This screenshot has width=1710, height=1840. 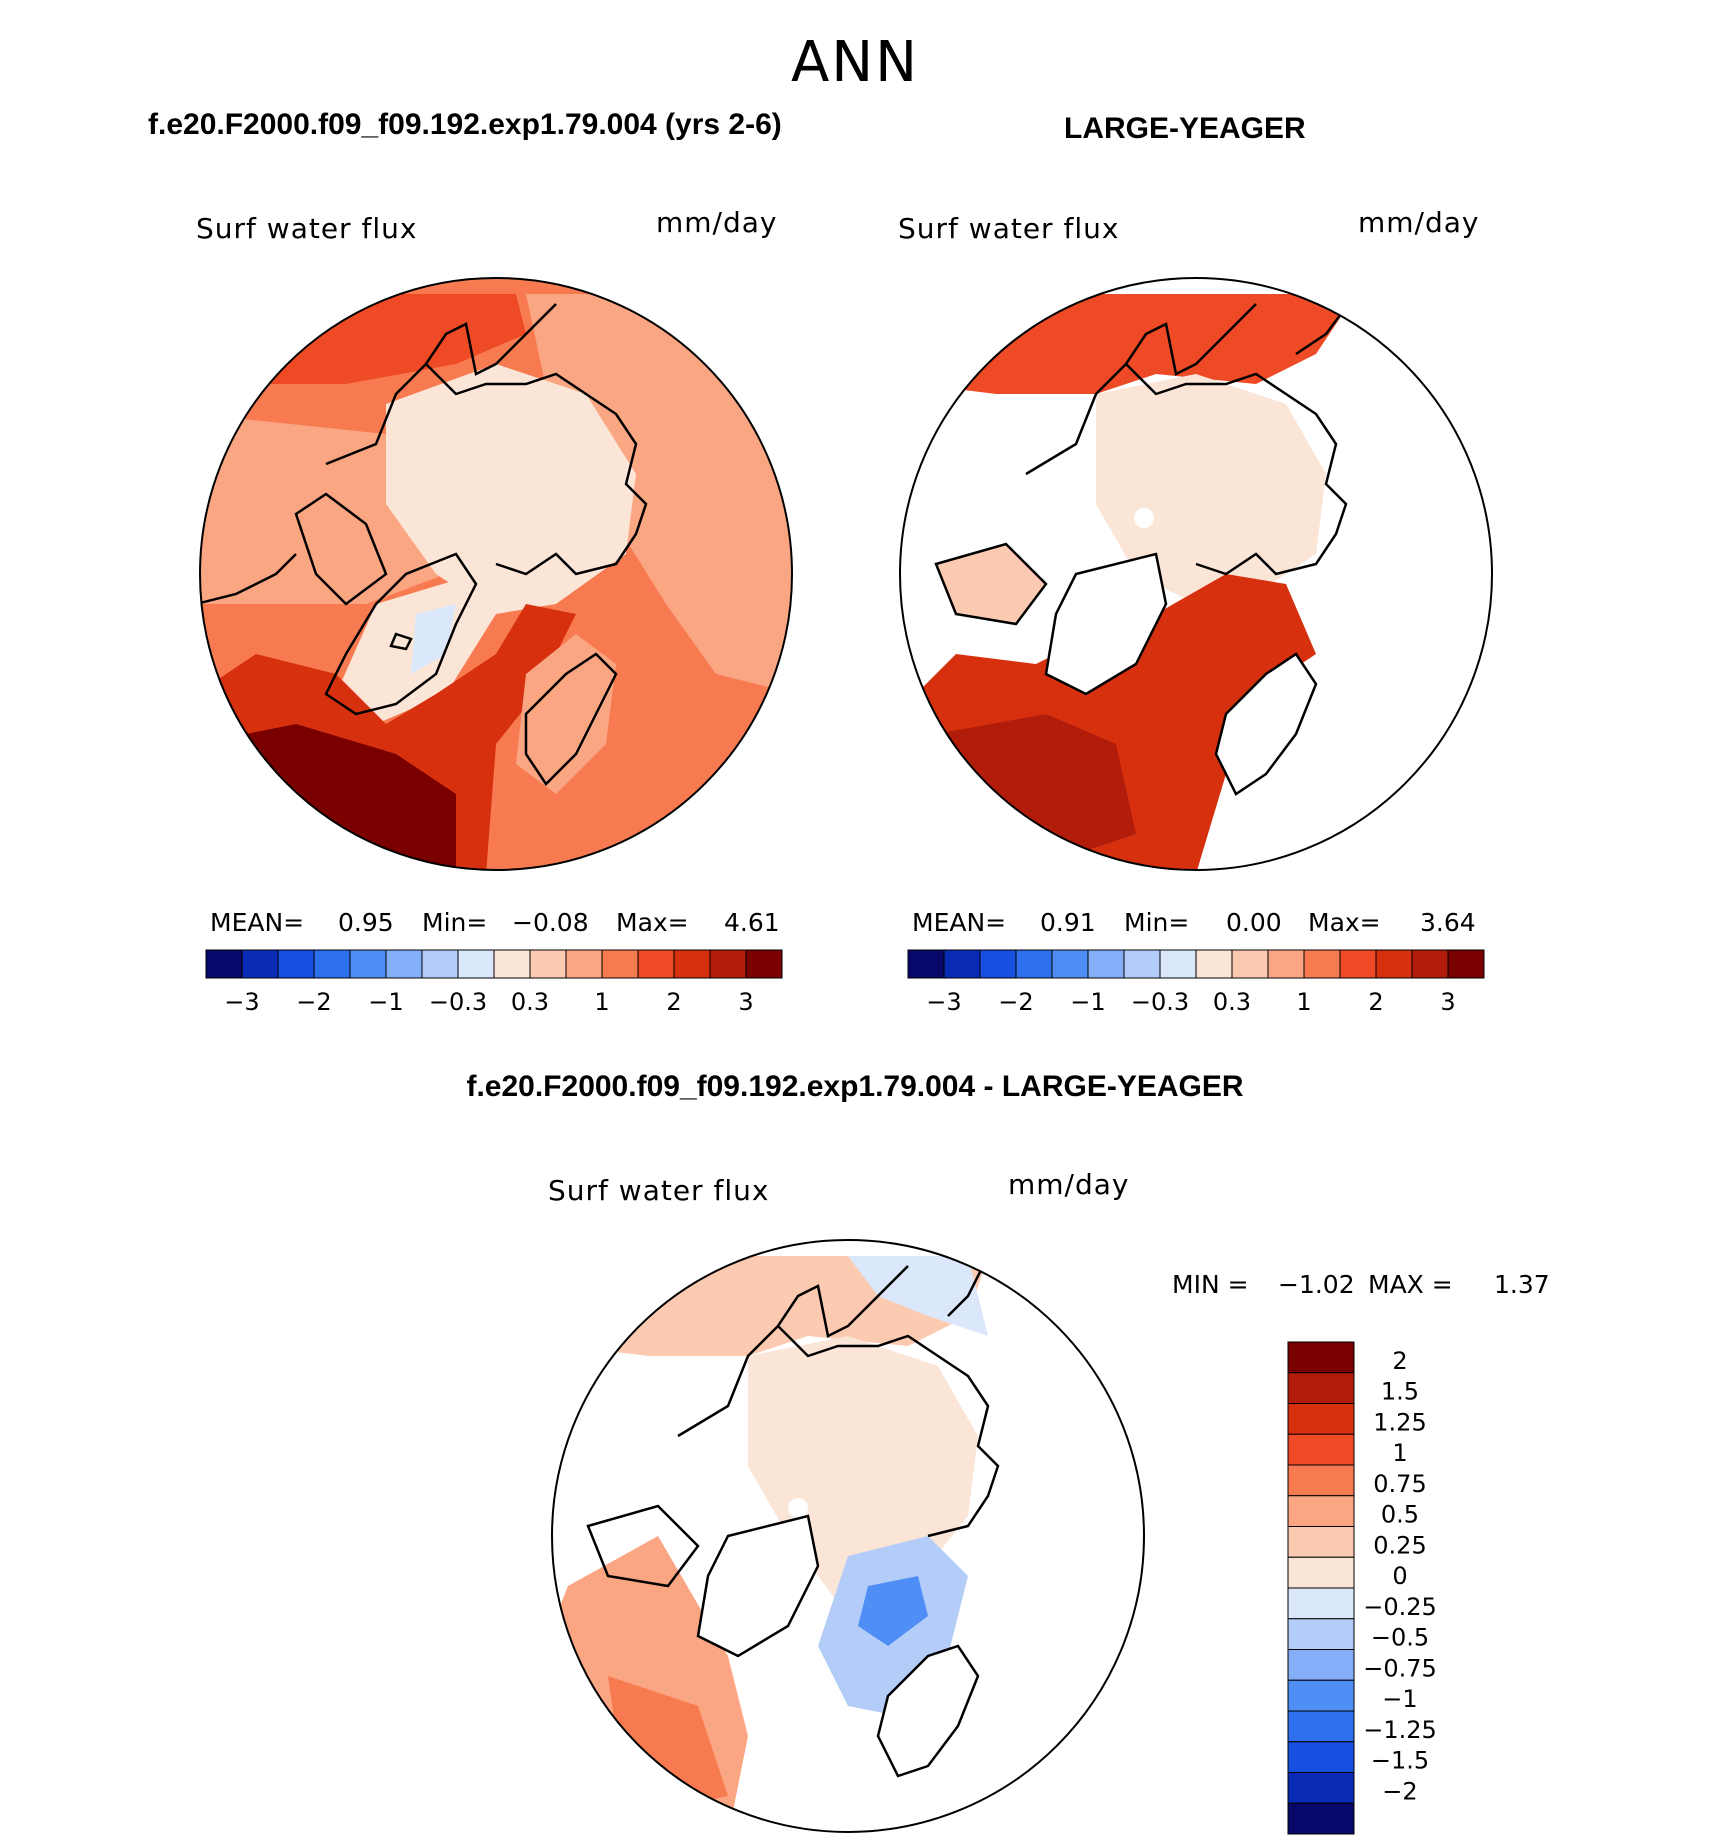 I want to click on right-max-value: 3.64, so click(x=1448, y=922).